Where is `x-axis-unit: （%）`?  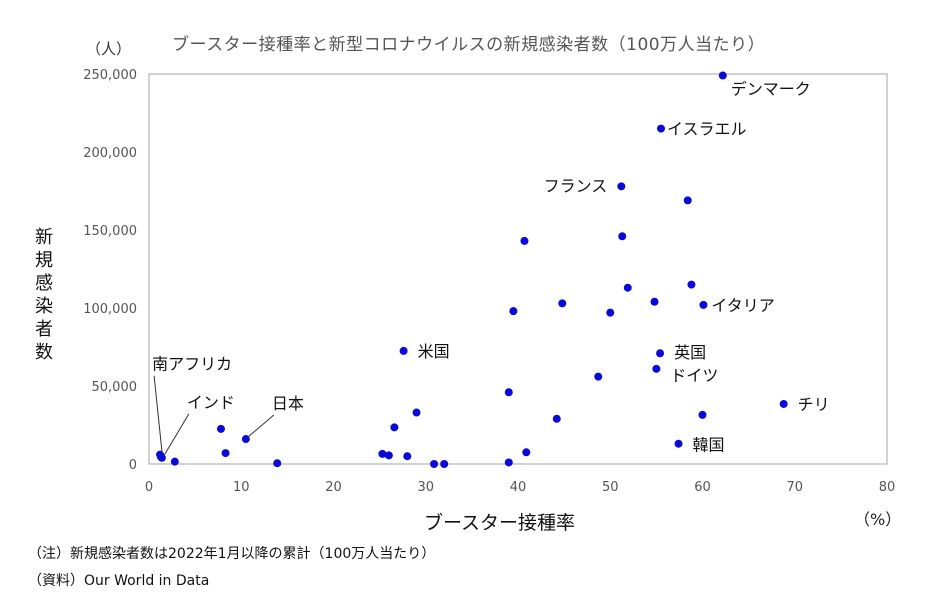
x-axis-unit: （%） is located at coordinates (878, 519).